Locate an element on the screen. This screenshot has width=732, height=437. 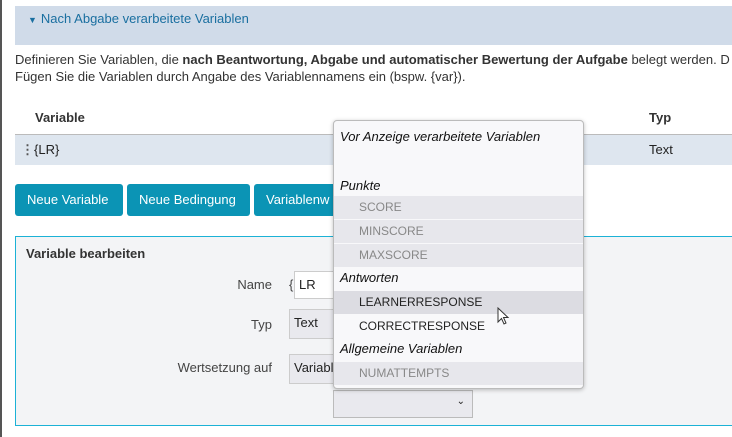
desc-text: Definieren Sie Variablen, die is located at coordinates (99, 59).